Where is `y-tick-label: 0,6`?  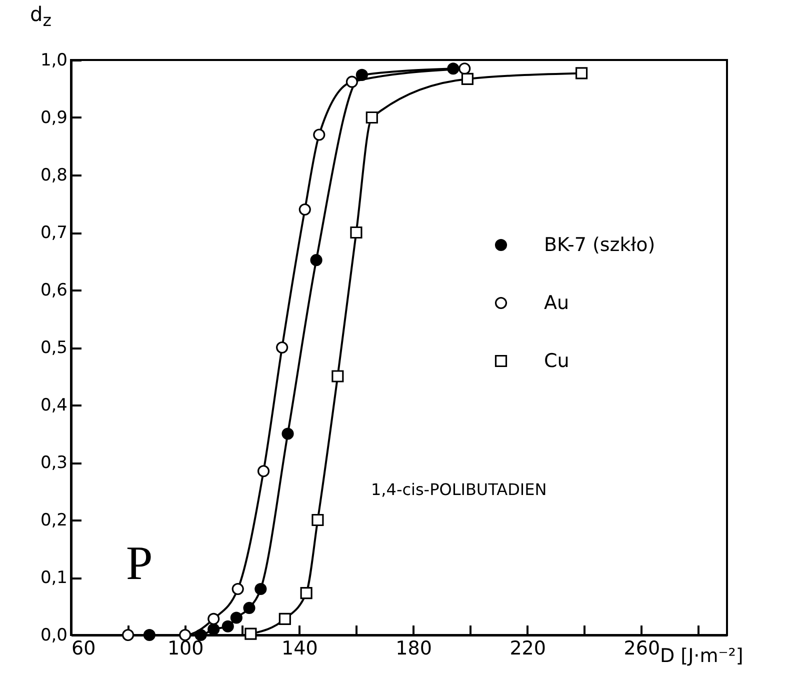
y-tick-label: 0,6 is located at coordinates (54, 290).